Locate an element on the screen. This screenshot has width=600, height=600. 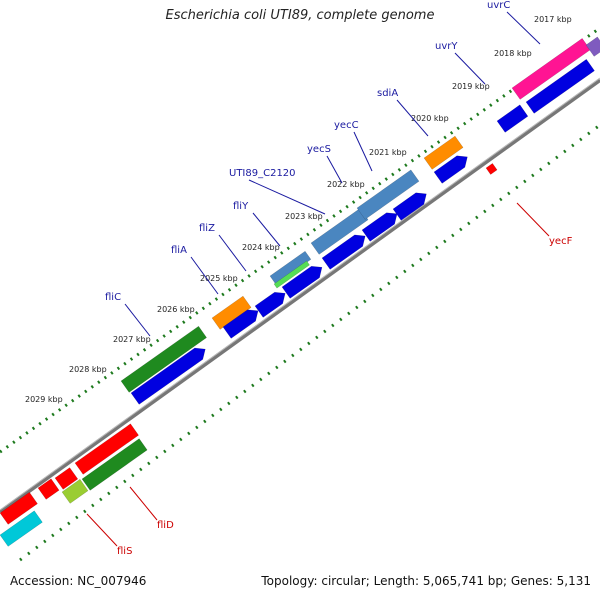
tick-label: 2017 kbp is located at coordinates (553, 19).